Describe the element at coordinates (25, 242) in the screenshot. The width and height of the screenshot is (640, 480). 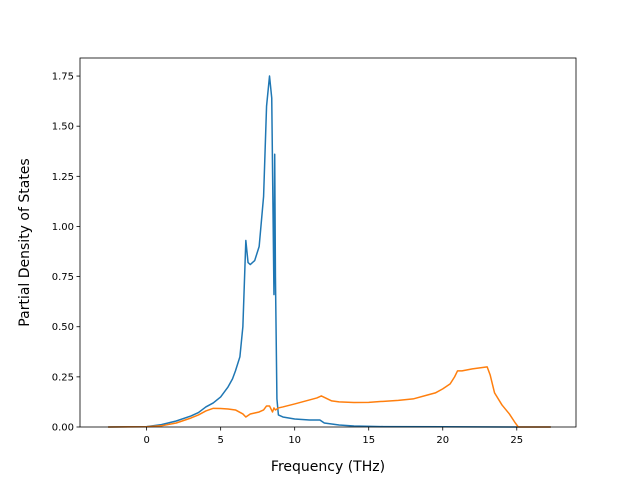
I see `y-axis-label: Partial Density of States` at that location.